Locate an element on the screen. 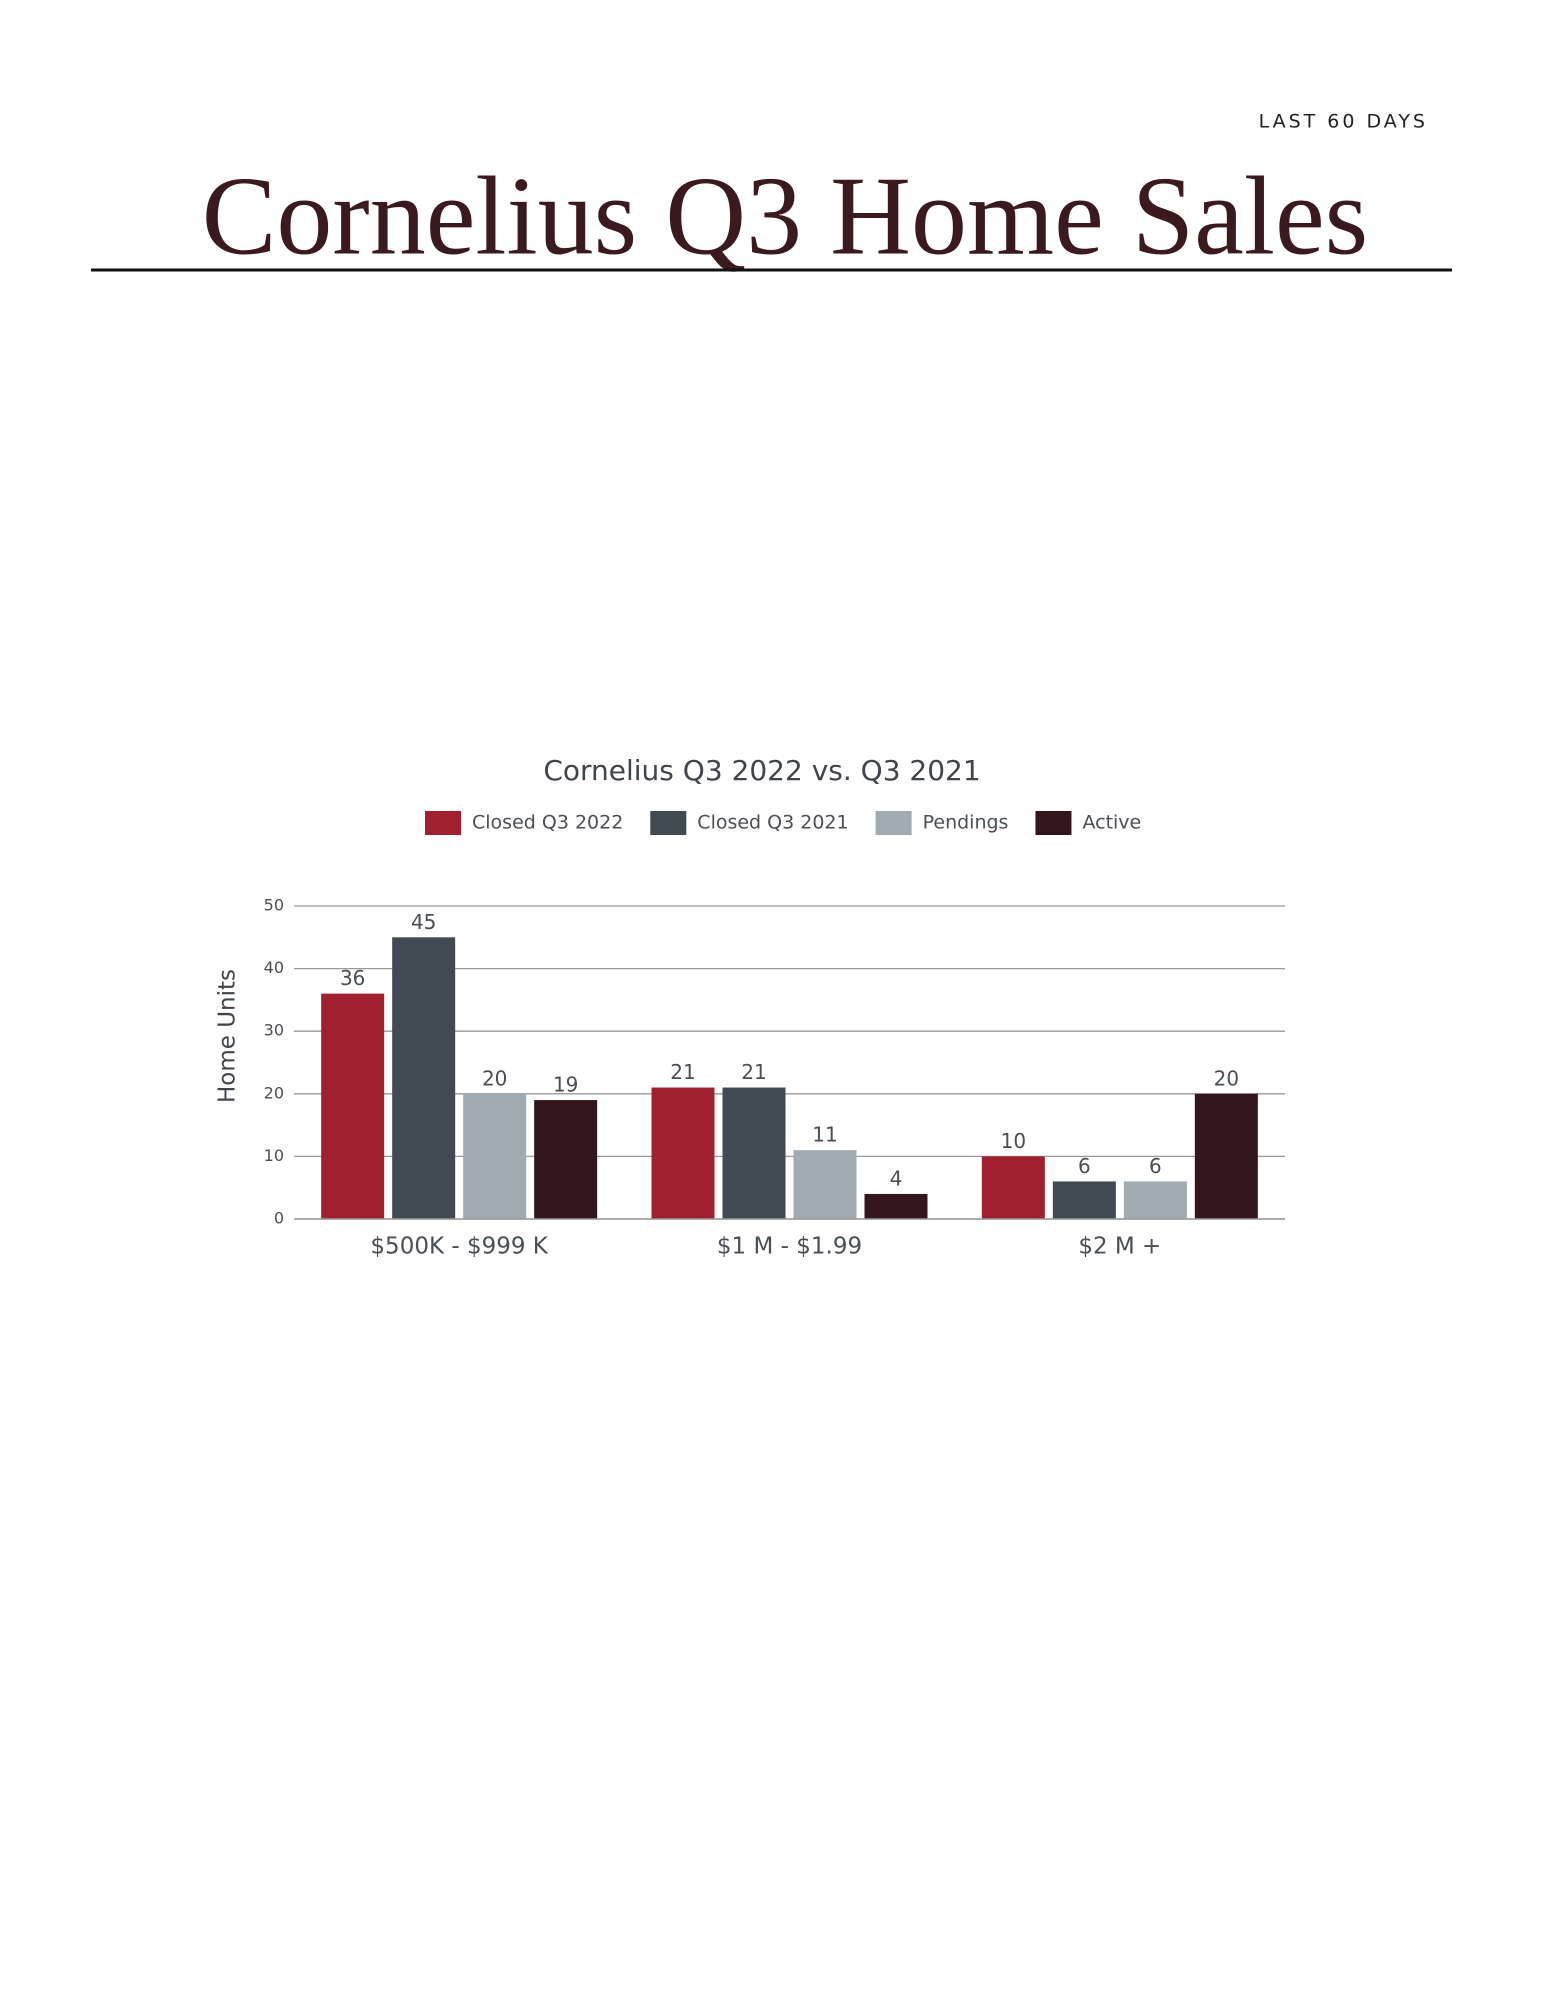 Image resolution: width=1545 pixels, height=2000 pixels. value-label: 19 is located at coordinates (565, 1085).